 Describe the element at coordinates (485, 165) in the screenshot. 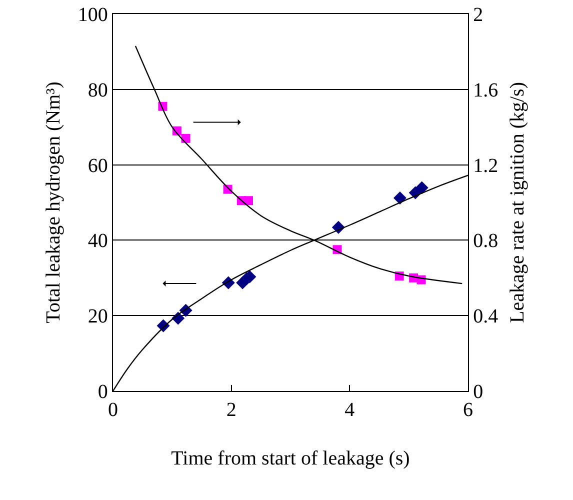

I see `y2-tick-label: 1.2` at that location.